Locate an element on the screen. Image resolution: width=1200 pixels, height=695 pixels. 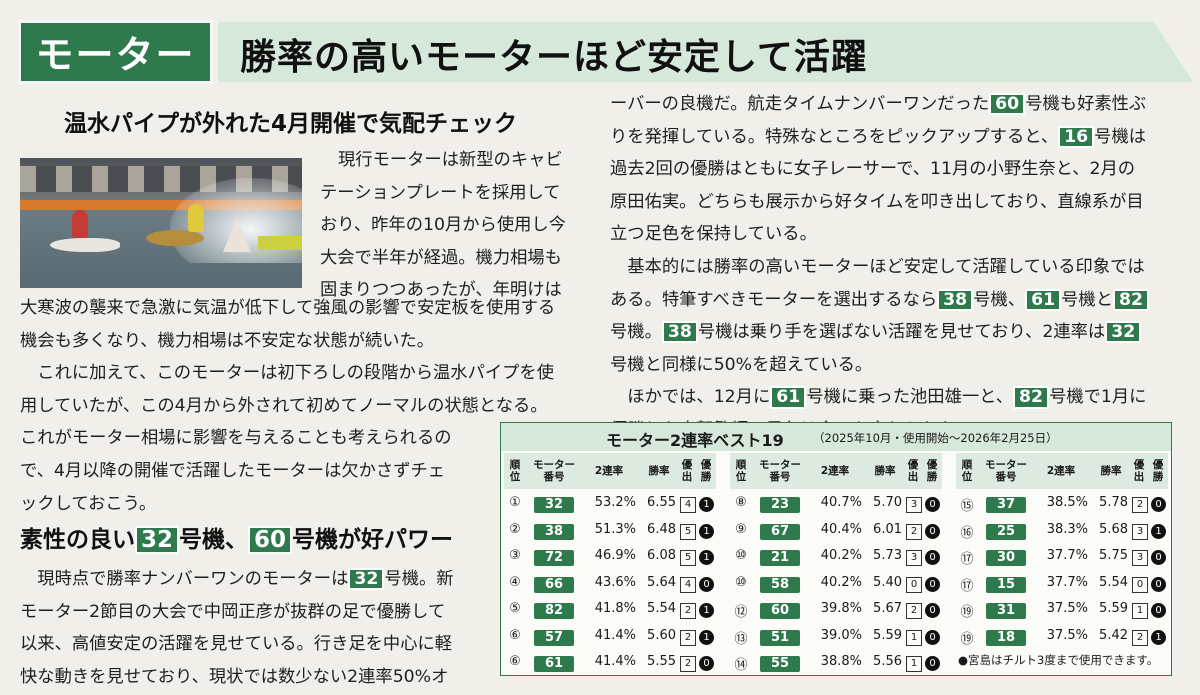
cell-rank: ⑩ is located at coordinates (741, 582).